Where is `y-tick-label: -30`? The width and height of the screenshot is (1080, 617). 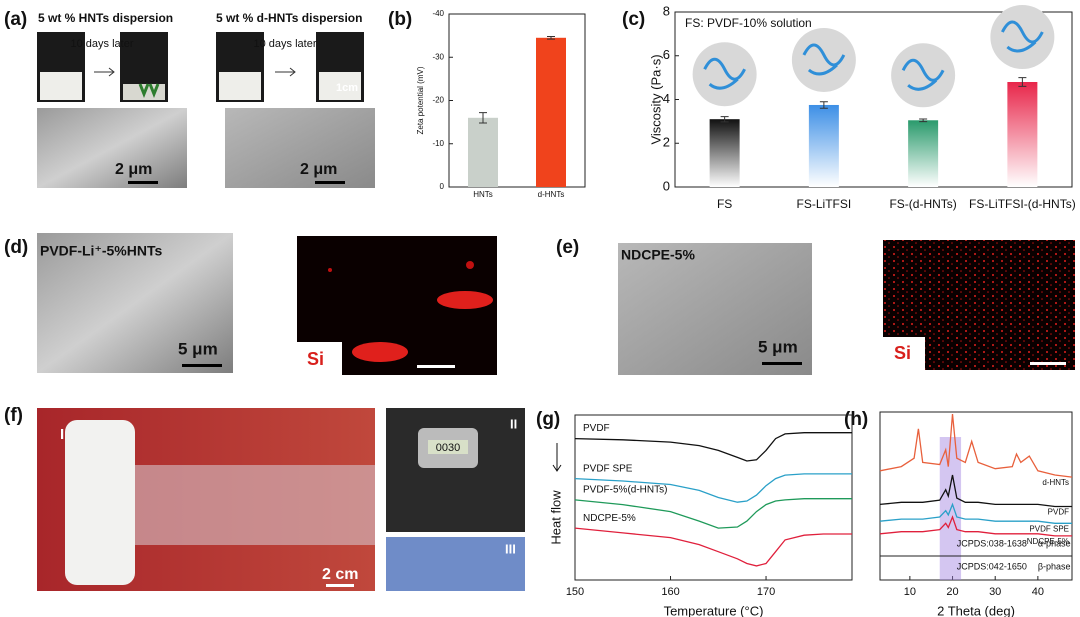 y-tick-label: -30 is located at coordinates (438, 56).